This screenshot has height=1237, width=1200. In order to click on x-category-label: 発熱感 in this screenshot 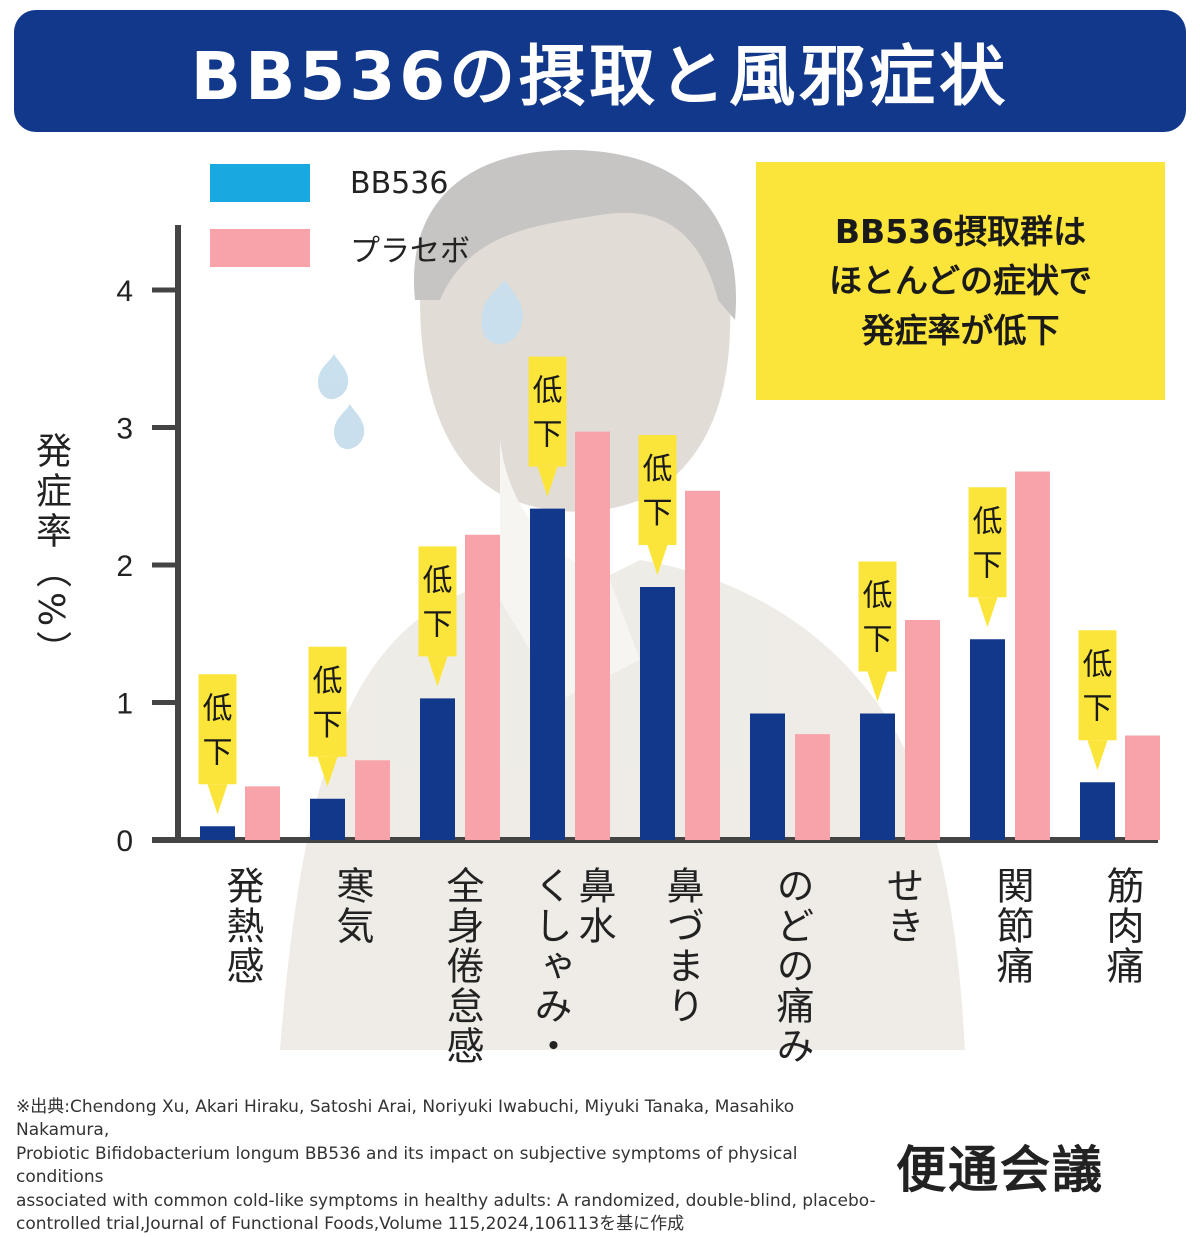, I will do `click(242, 926)`.